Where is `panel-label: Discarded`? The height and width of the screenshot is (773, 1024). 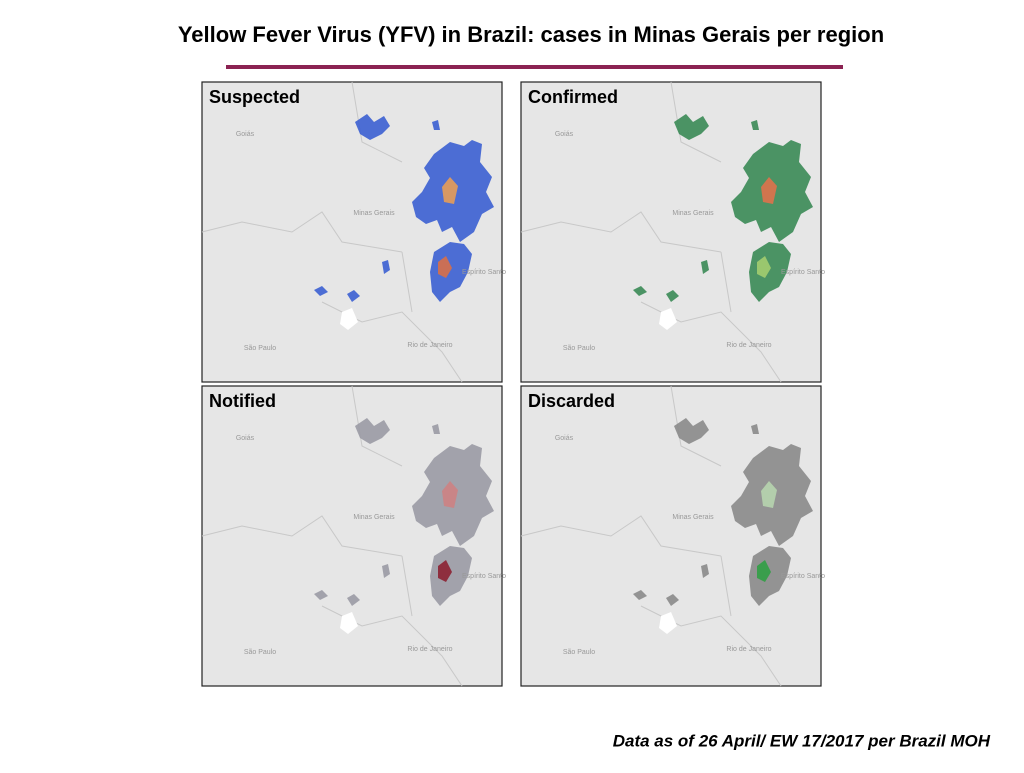 panel-label: Discarded is located at coordinates (571, 401).